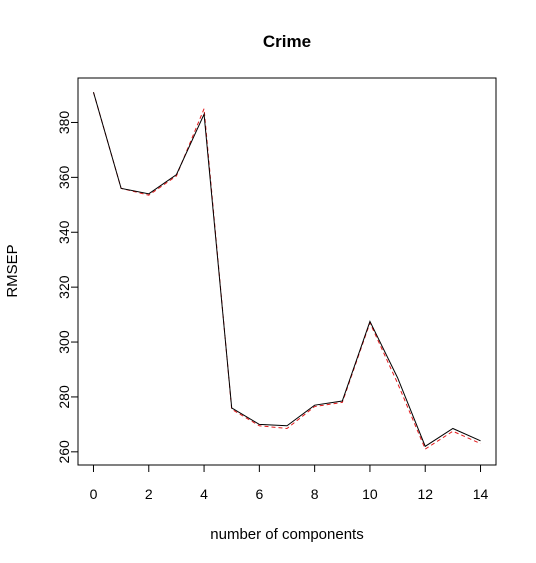 The height and width of the screenshot is (563, 536). I want to click on y-tick-label: 300, so click(64, 342).